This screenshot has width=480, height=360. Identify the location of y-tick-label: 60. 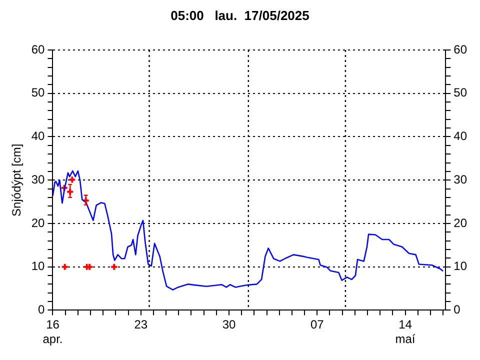
(38, 49).